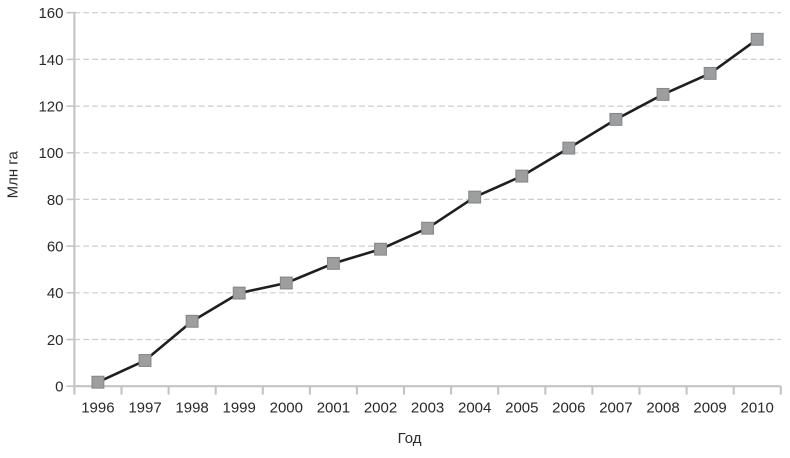 The image size is (790, 458). I want to click on svg-text: 100, so click(50, 153).